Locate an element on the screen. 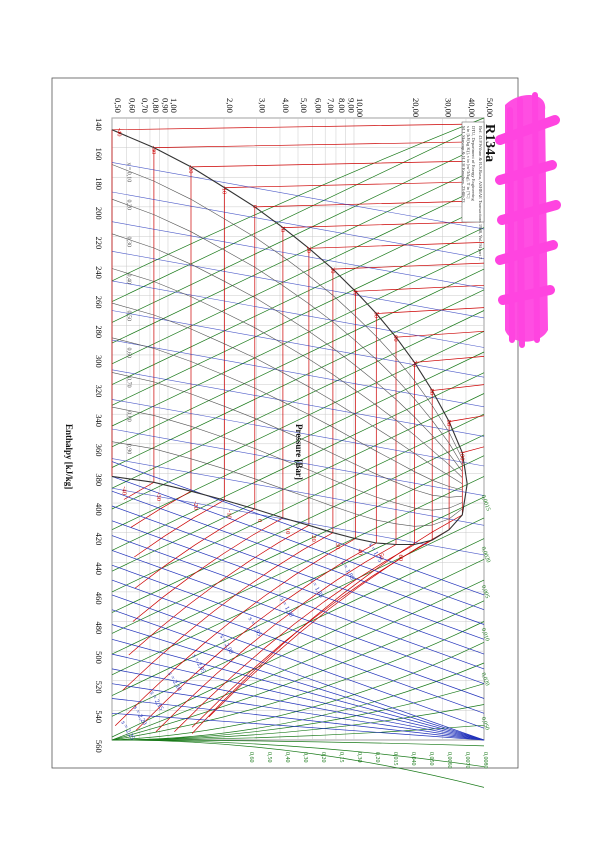 This screenshot has width=599, height=848. y-tick-label: 0,80 is located at coordinates (156, 105).